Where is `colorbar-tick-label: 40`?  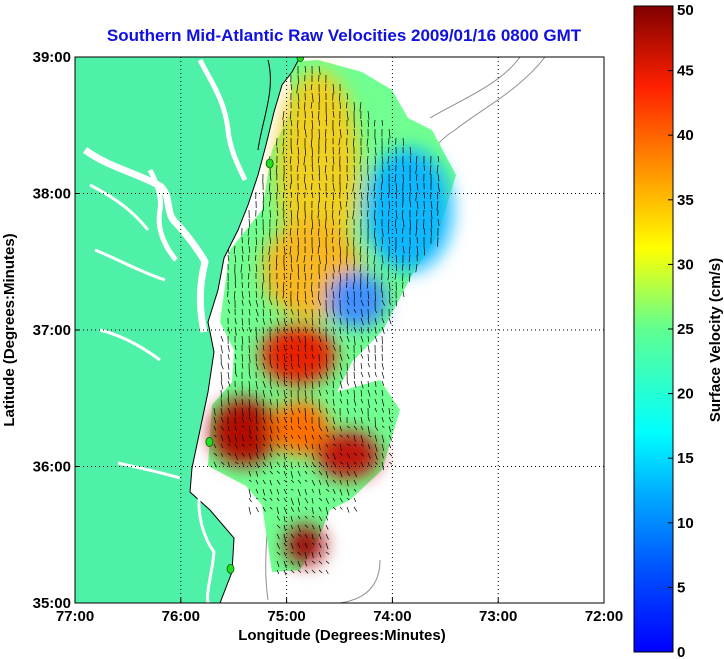 colorbar-tick-label: 40 is located at coordinates (685, 135).